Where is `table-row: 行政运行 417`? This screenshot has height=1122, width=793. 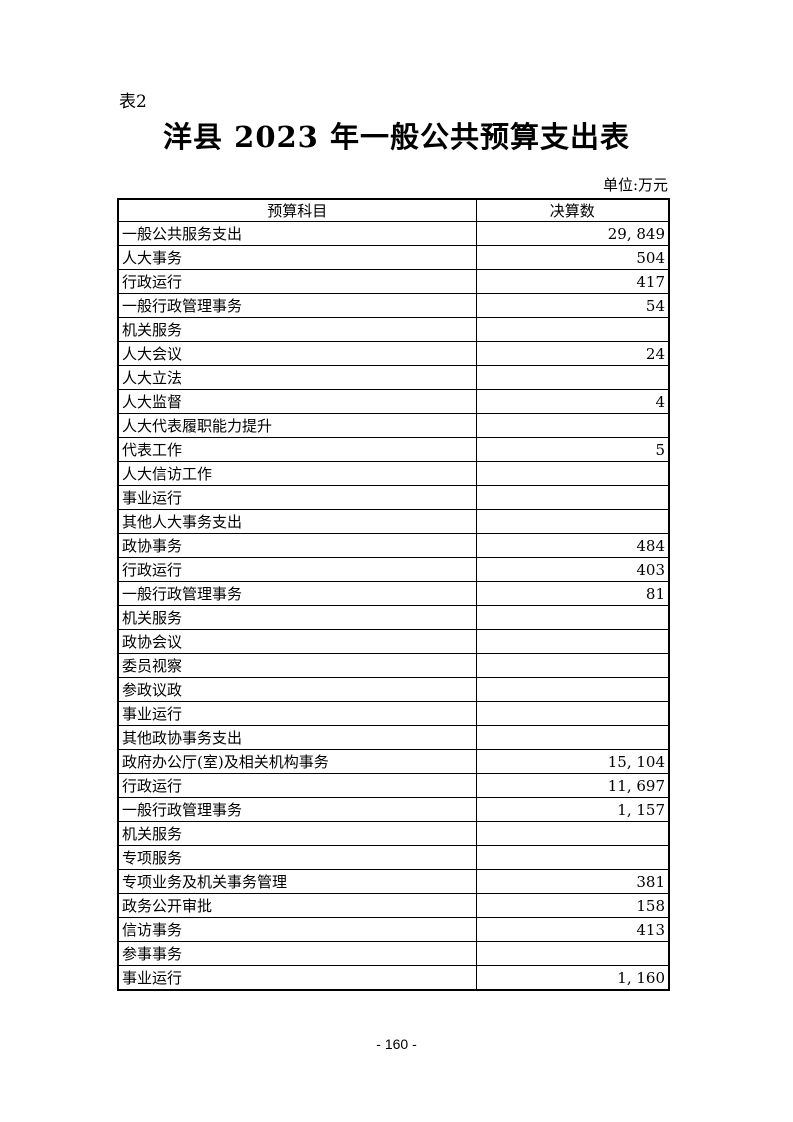
table-row: 行政运行 417 is located at coordinates (393, 281).